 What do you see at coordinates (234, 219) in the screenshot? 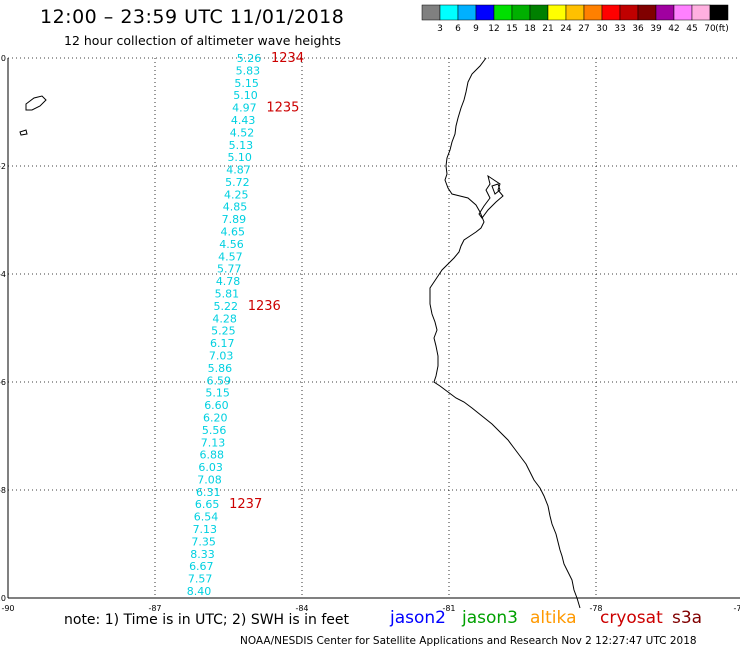
I see `wave-height-value: 7.89` at bounding box center [234, 219].